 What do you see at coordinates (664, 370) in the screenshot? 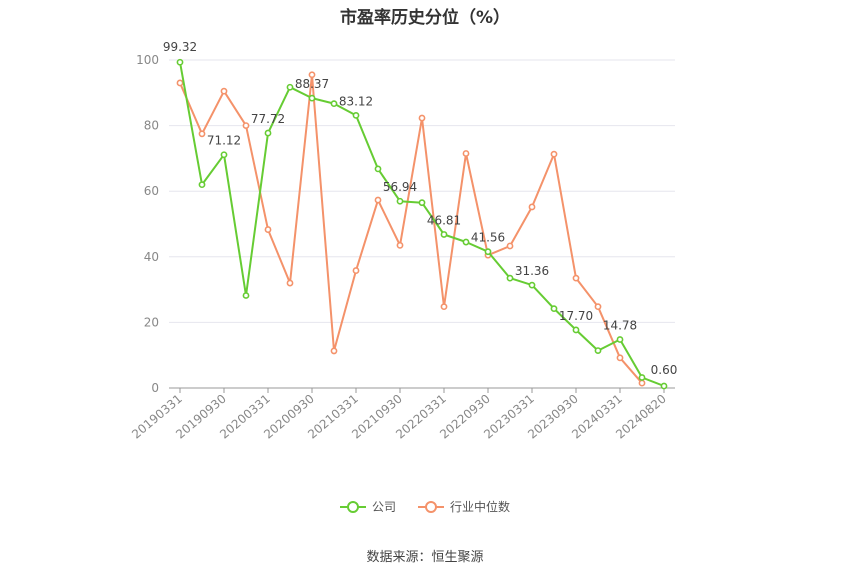
I see `data-label-company: 0.60` at bounding box center [664, 370].